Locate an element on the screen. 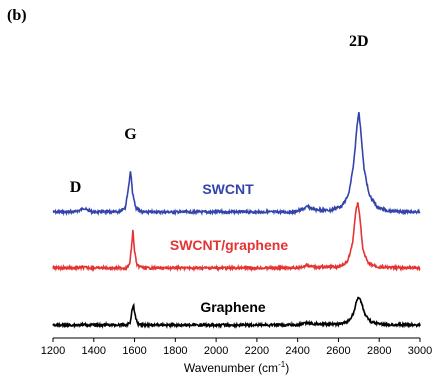 The height and width of the screenshot is (377, 433). panel-label: (b) is located at coordinates (17, 15).